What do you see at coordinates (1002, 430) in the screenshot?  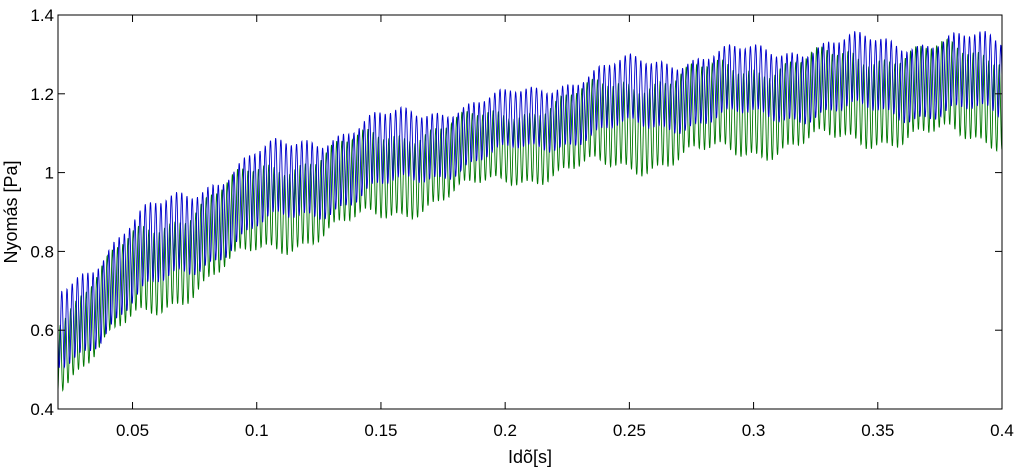 I see `x-tick-label: 0.4` at bounding box center [1002, 430].